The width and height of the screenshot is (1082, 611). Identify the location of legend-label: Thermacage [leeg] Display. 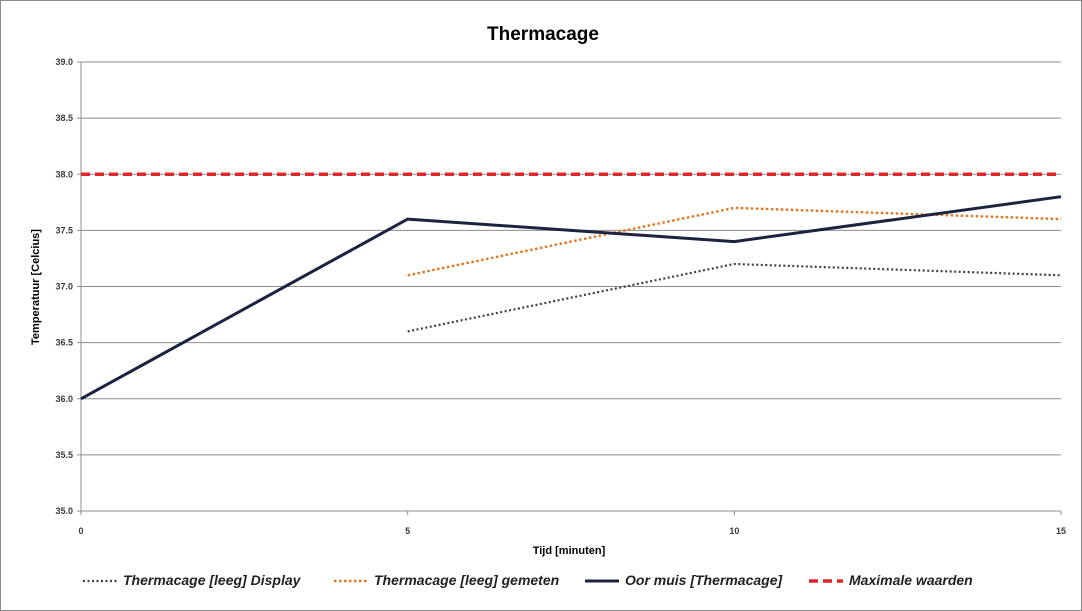
(212, 580).